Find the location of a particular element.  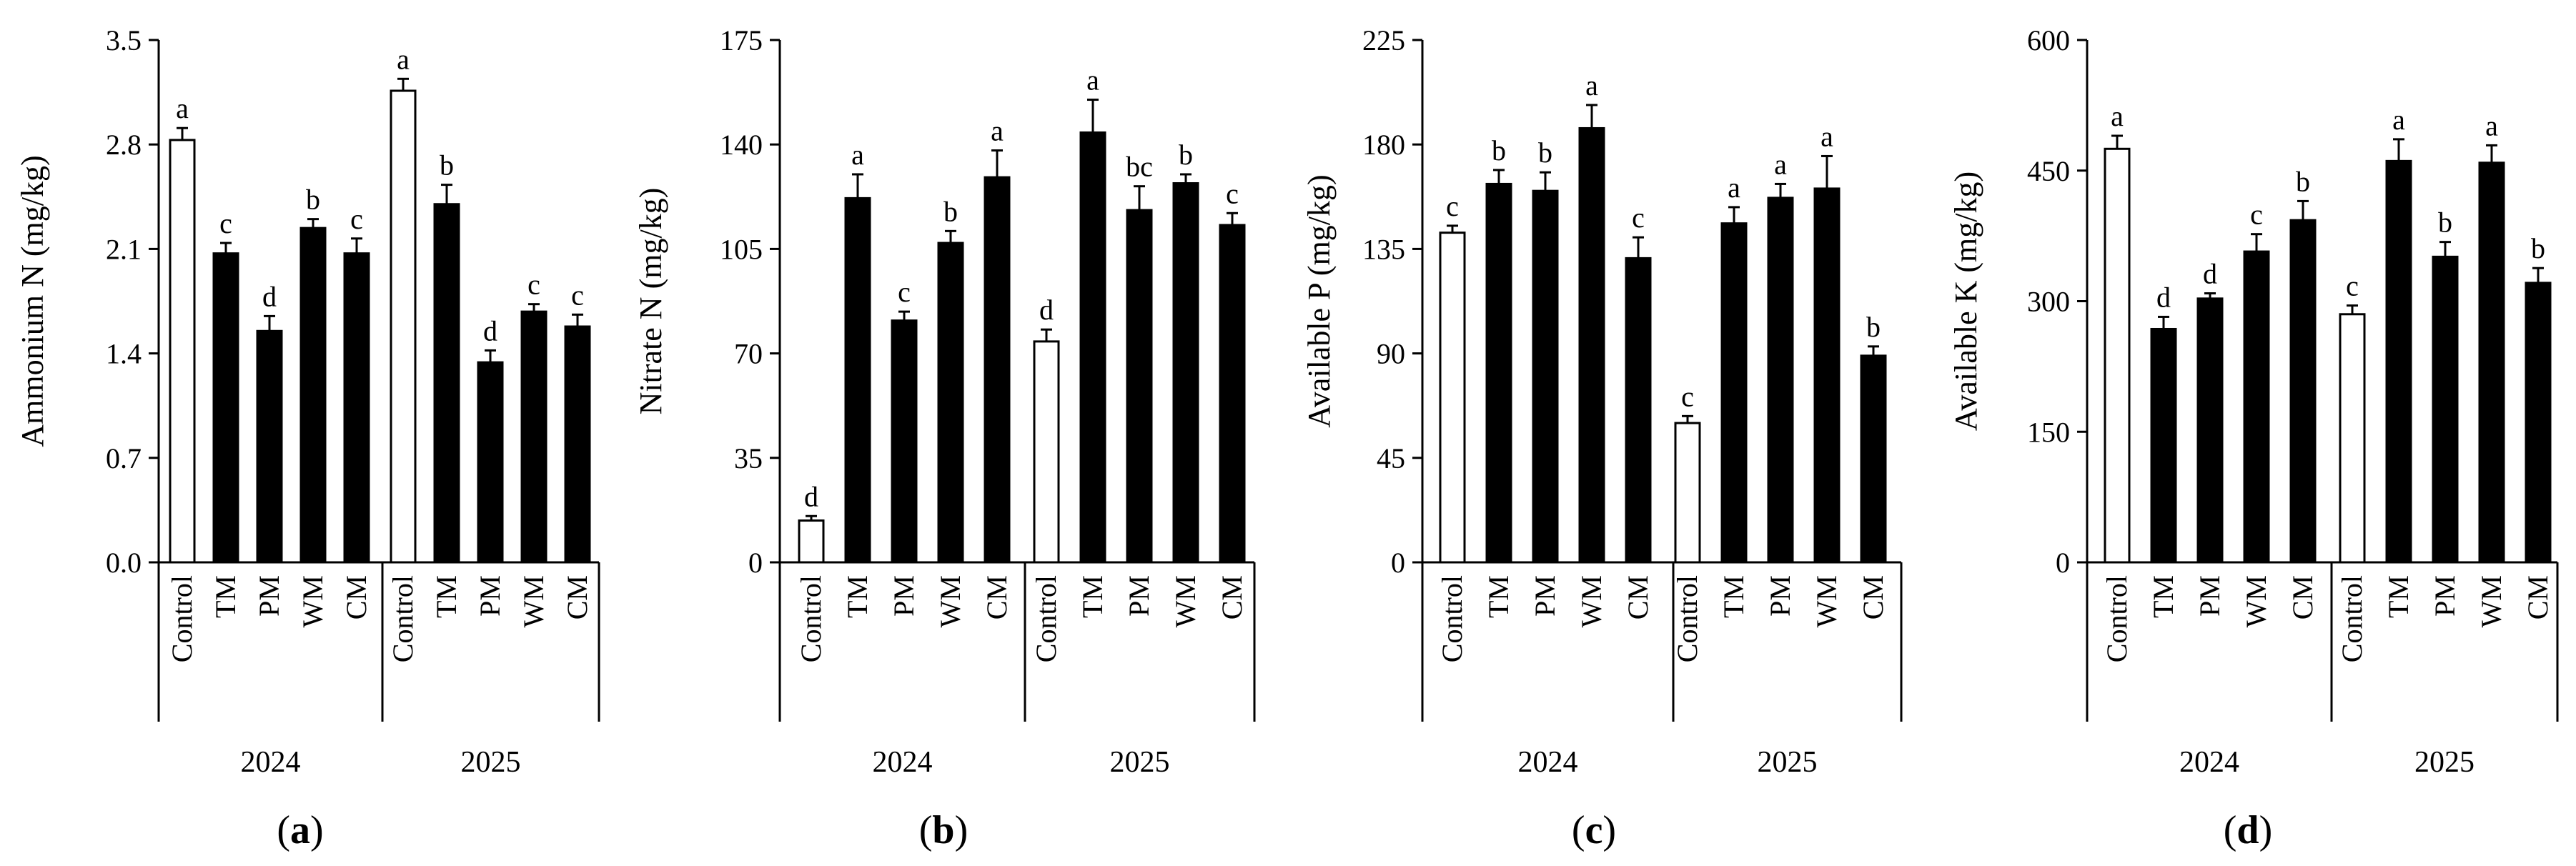

panel-label: (b) is located at coordinates (944, 830).